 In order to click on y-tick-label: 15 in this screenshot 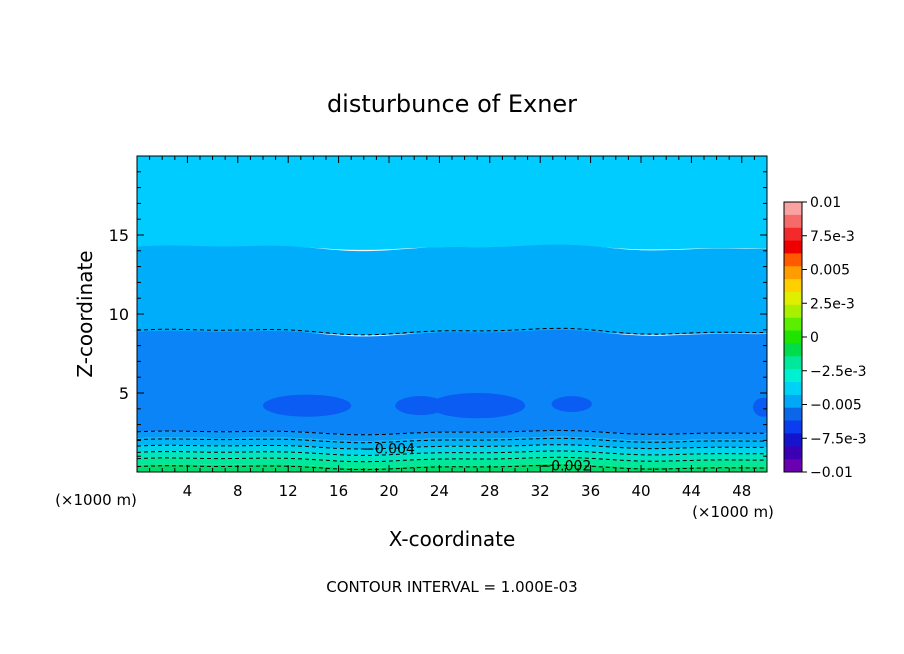, I will do `click(119, 235)`.